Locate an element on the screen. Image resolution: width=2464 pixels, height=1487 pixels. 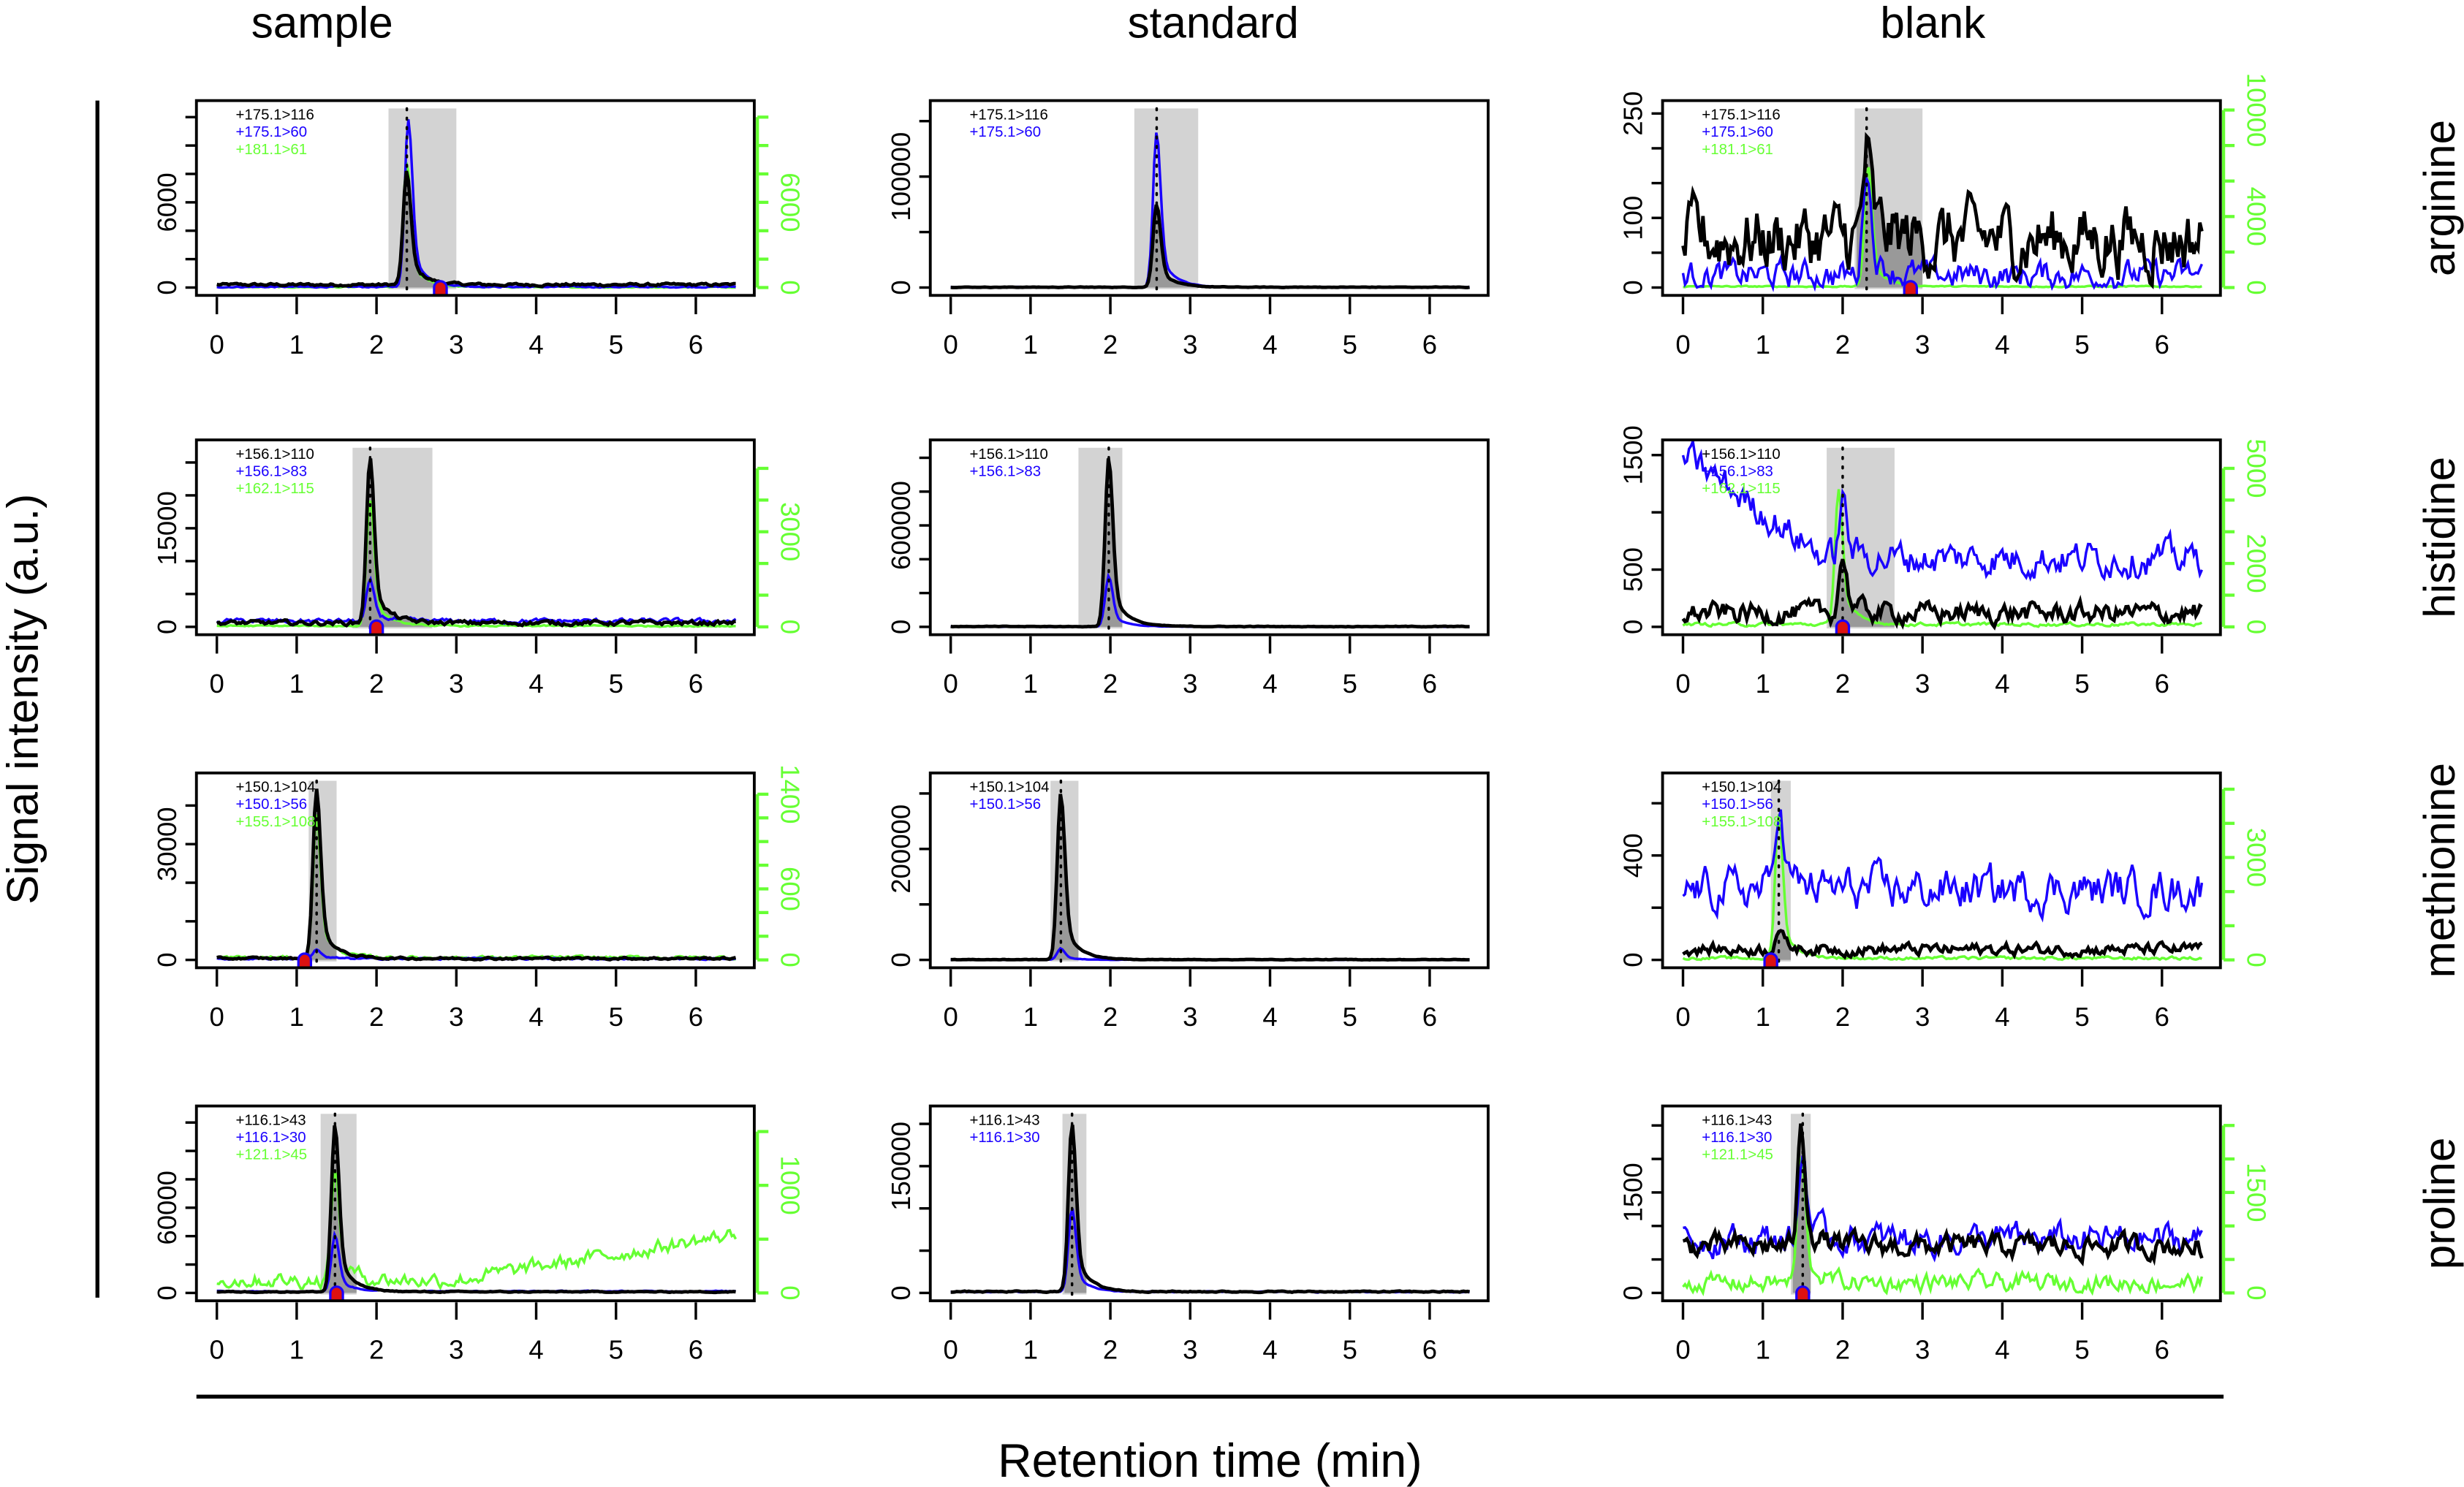
row-title-histidine: histidine is located at coordinates (2439, 537).